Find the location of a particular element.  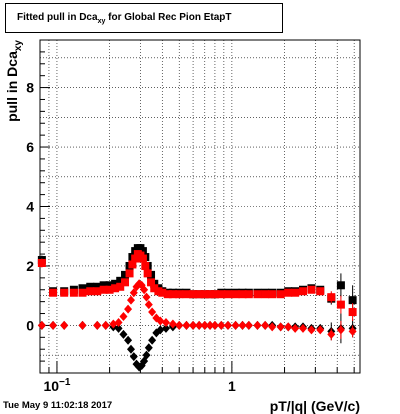

series-red-mean is located at coordinates (197, 310).